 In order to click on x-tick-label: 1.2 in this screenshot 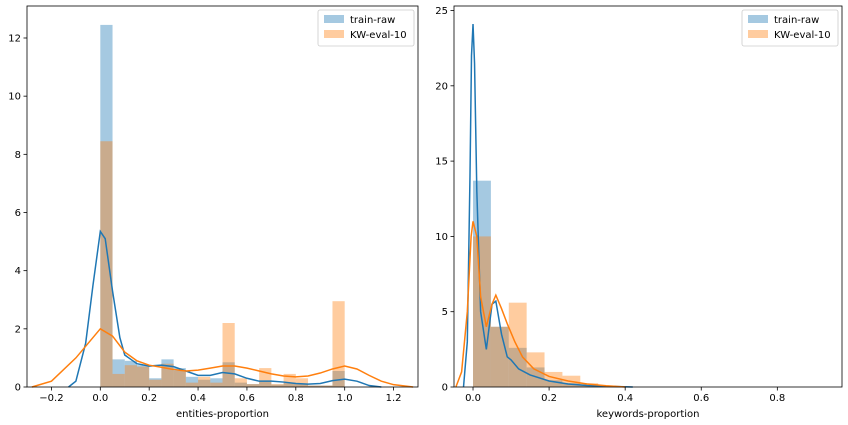, I will do `click(394, 398)`.